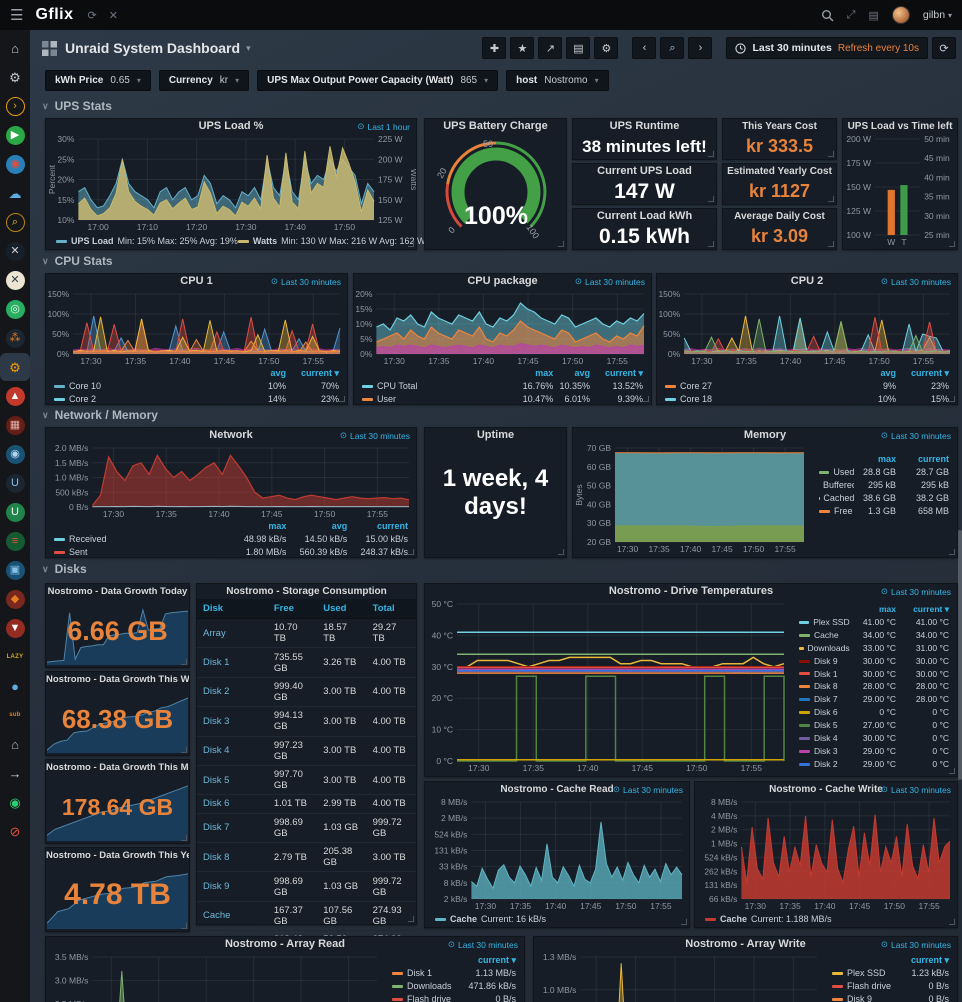 Image resolution: width=962 pixels, height=1002 pixels. What do you see at coordinates (147, 241) in the screenshot?
I see `legend-item: UPS Load Min: 15% Max: 25% Avg: 19%` at bounding box center [147, 241].